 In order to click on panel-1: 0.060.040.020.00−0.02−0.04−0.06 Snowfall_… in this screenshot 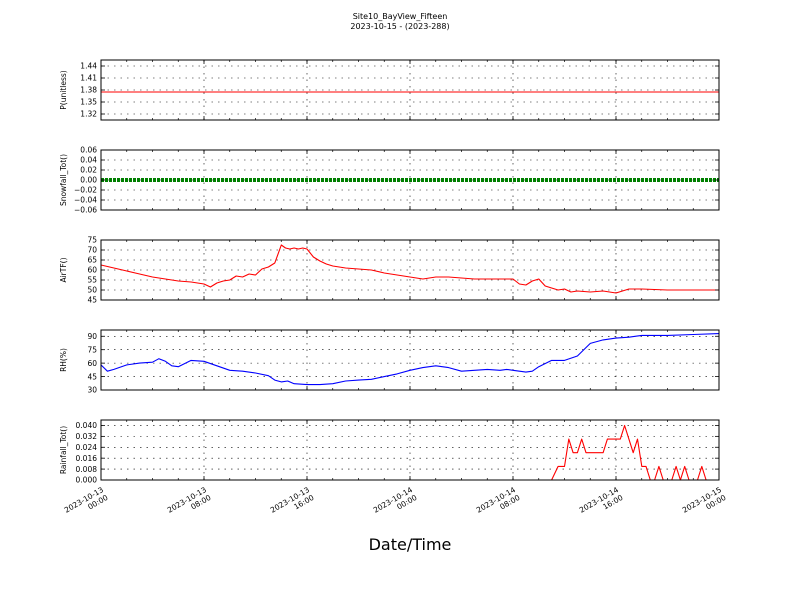, I will do `click(389, 180)`.